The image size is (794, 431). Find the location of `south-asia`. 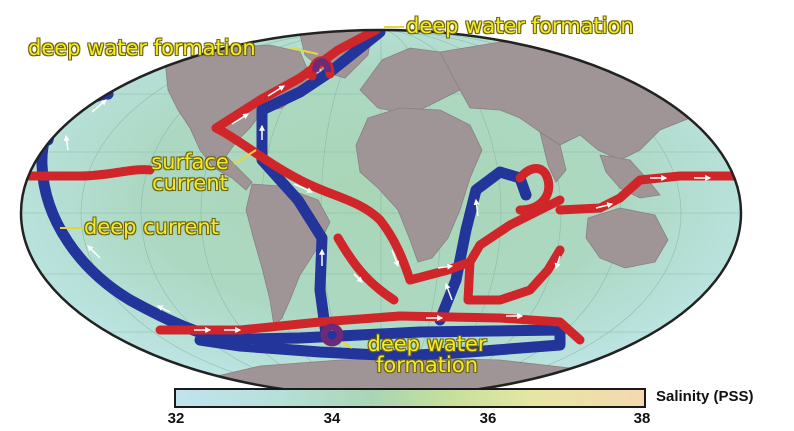

south-asia is located at coordinates (553, 157).